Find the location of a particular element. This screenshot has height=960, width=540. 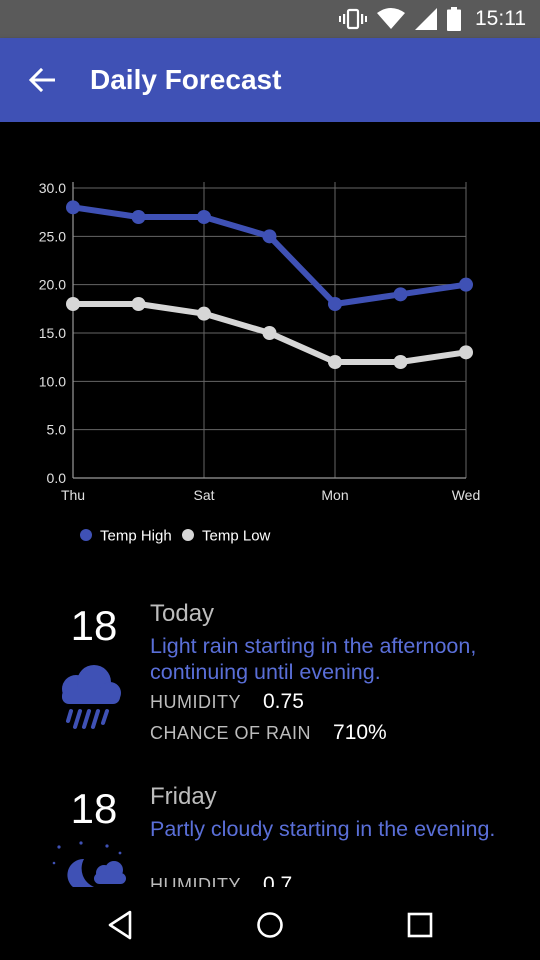

signal-icon is located at coordinates (426, 19).